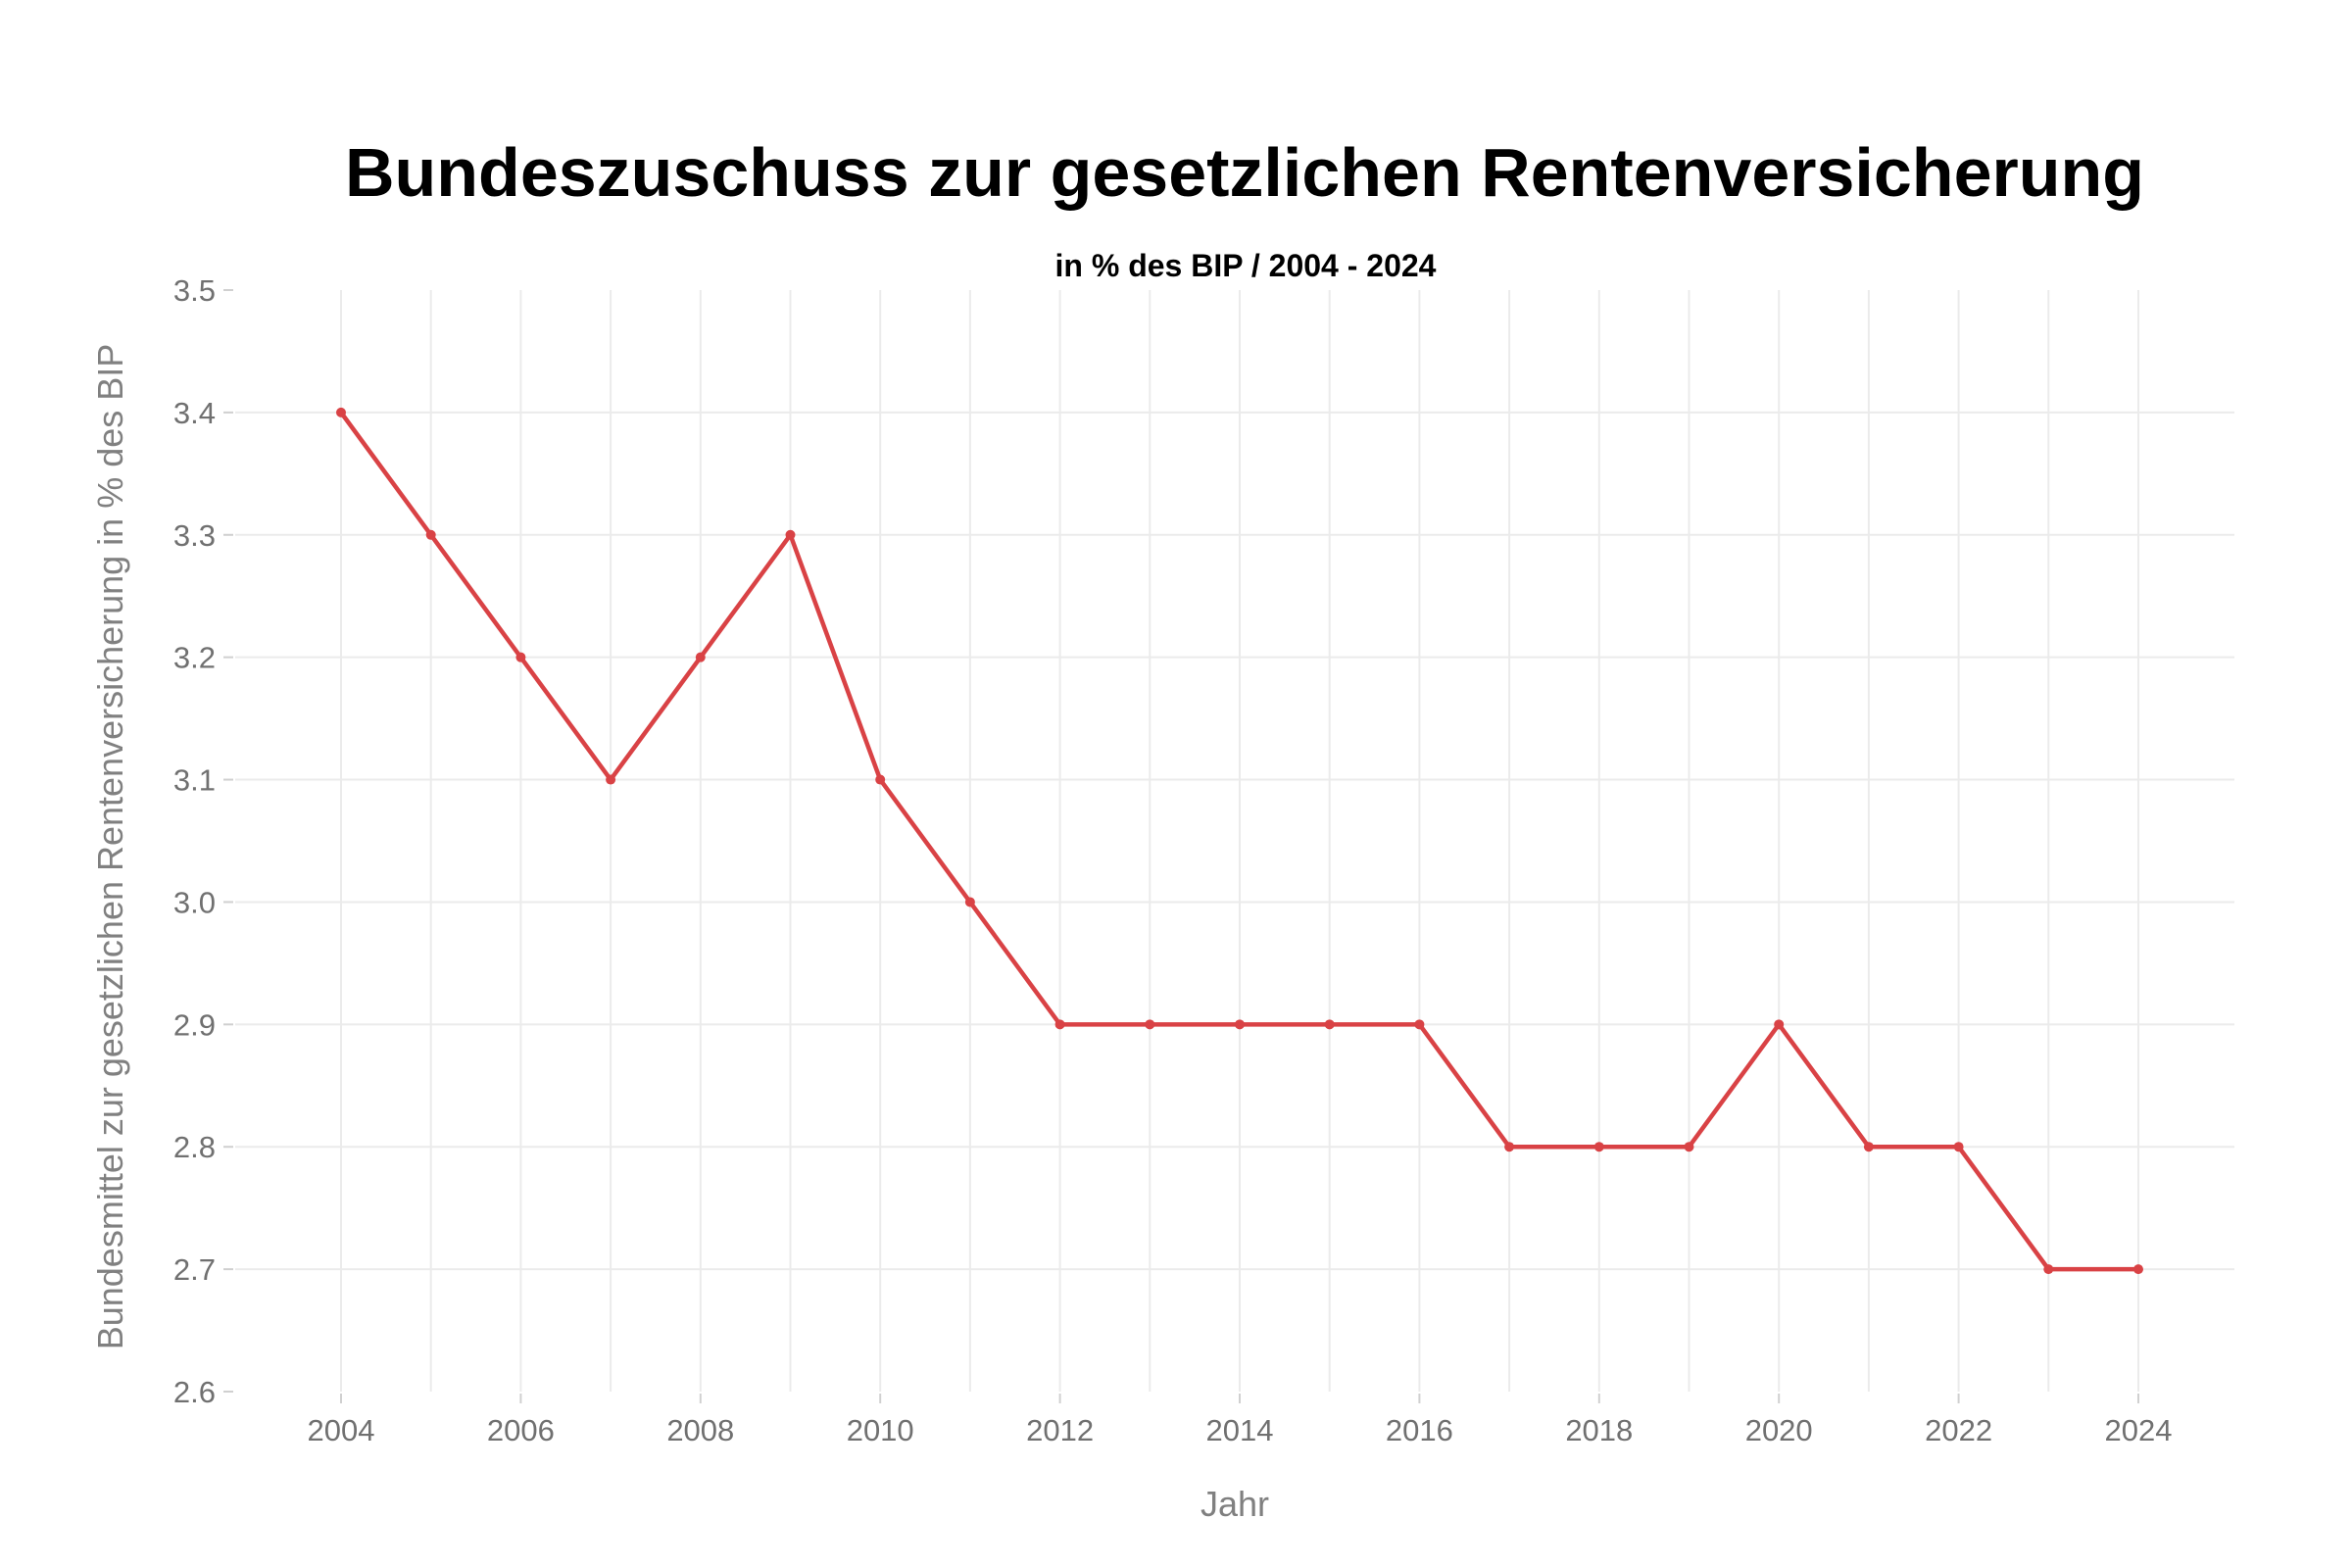 The image size is (2352, 1568). What do you see at coordinates (194, 413) in the screenshot?
I see `y-tick-label: 3.4` at bounding box center [194, 413].